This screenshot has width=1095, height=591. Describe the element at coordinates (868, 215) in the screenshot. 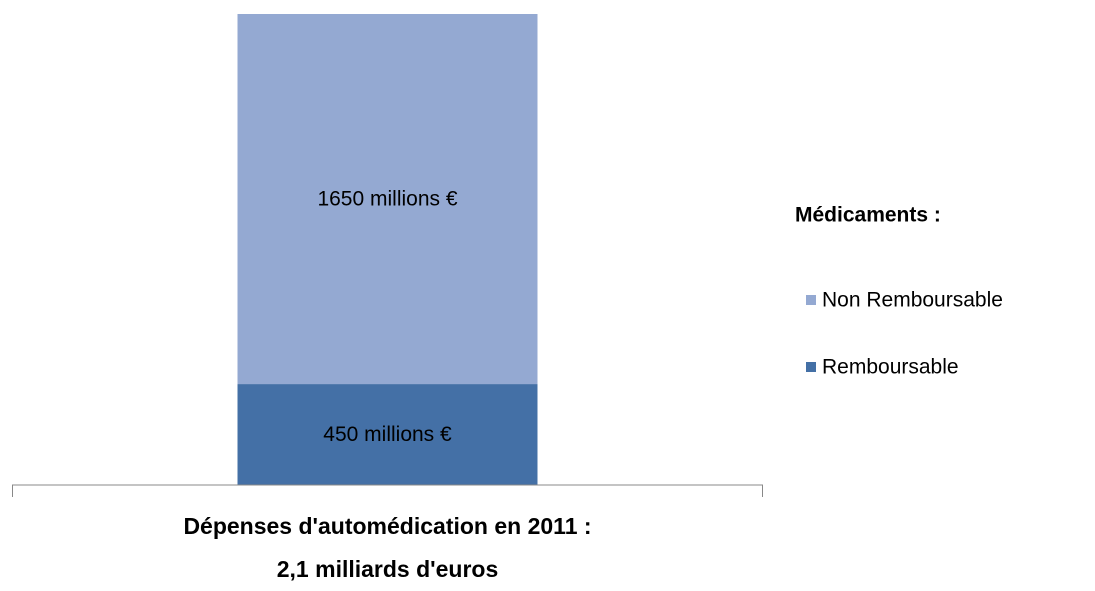

I see `legend-title: Médicaments :` at that location.